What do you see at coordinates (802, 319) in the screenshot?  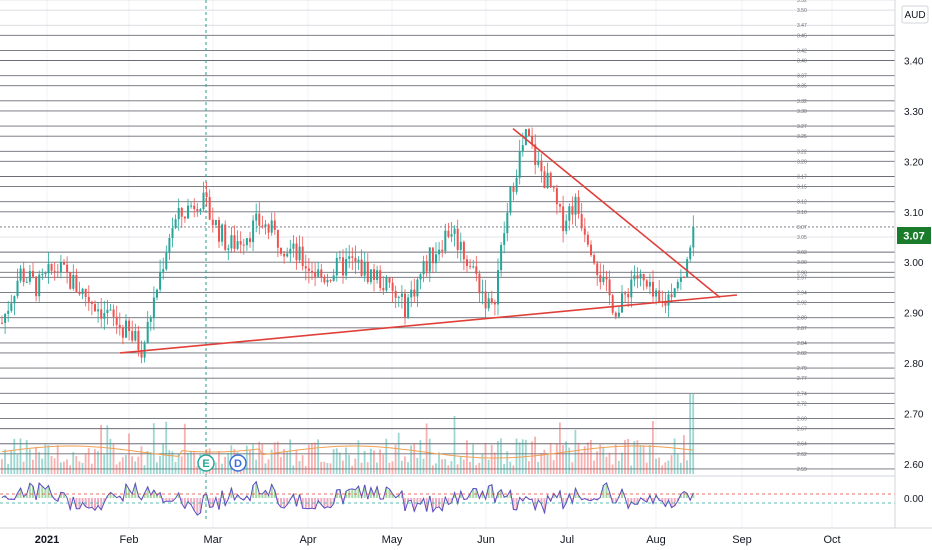 I see `level-label: 2.89` at bounding box center [802, 319].